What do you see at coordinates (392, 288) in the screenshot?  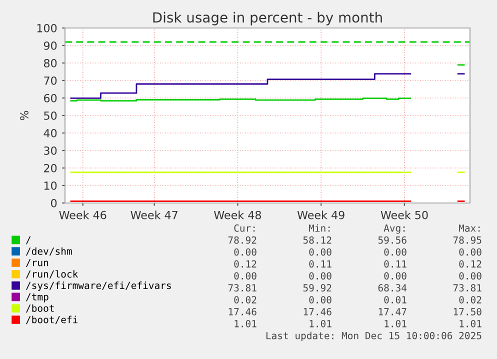 I see `text: 68.34` at bounding box center [392, 288].